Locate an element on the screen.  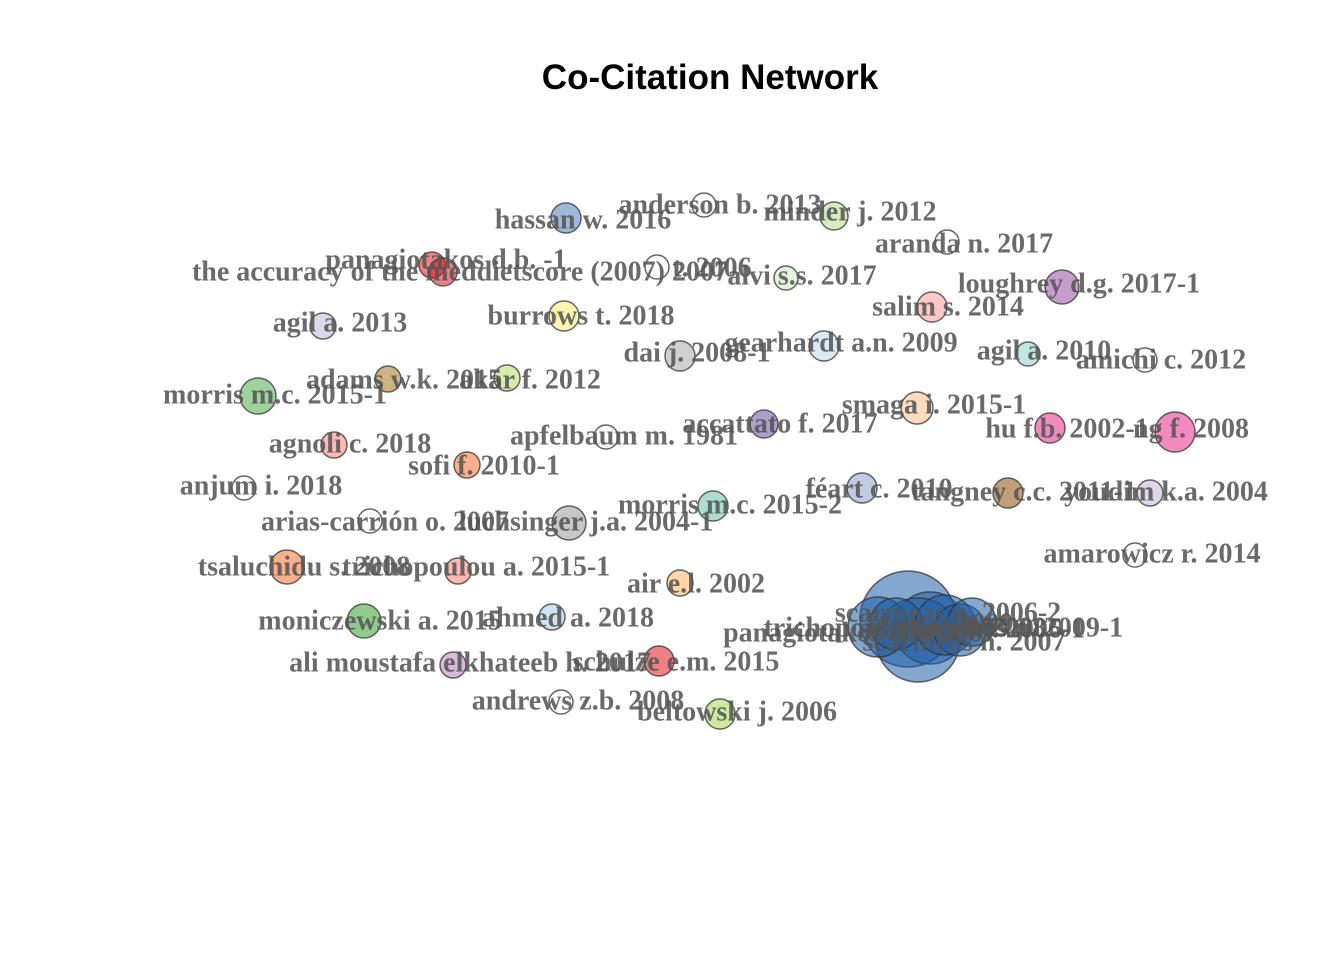
node-beltowski is located at coordinates (720, 714).